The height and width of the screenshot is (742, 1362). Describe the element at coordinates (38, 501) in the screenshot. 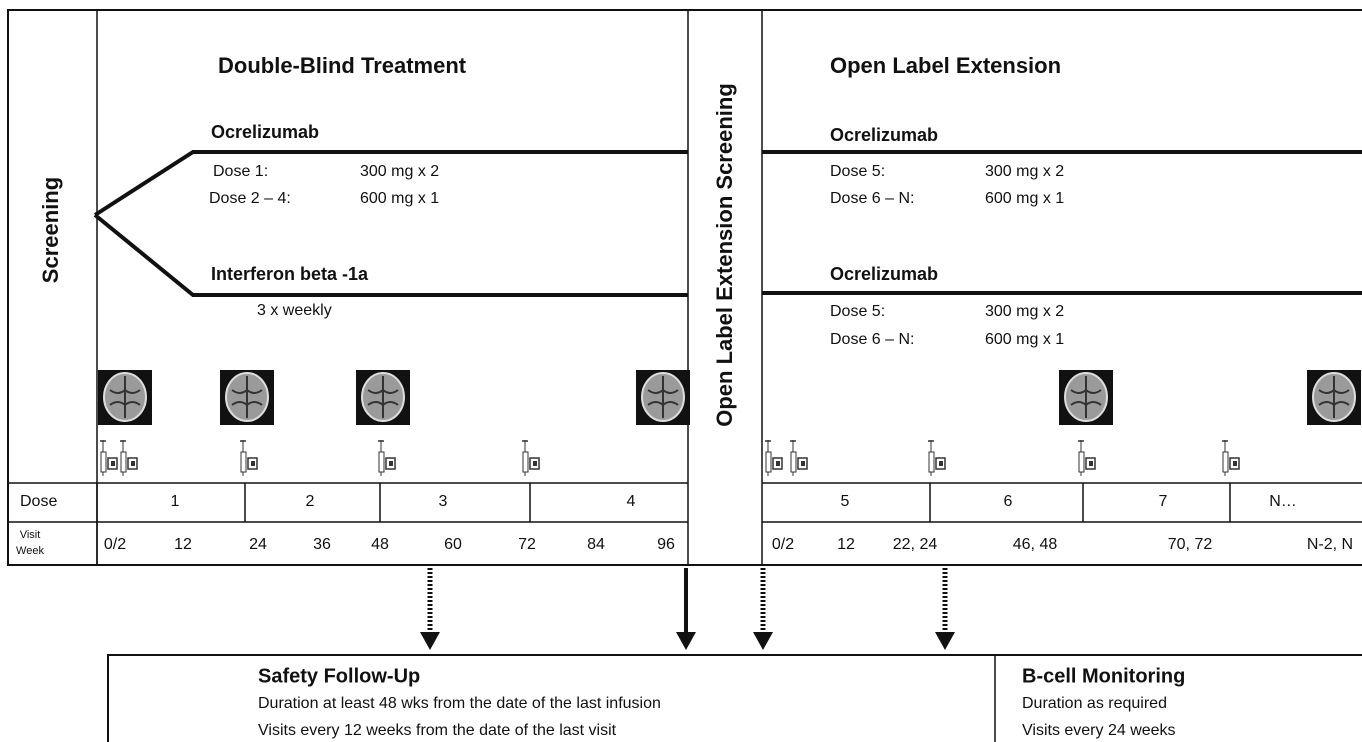

I see `row-label: Dose` at that location.